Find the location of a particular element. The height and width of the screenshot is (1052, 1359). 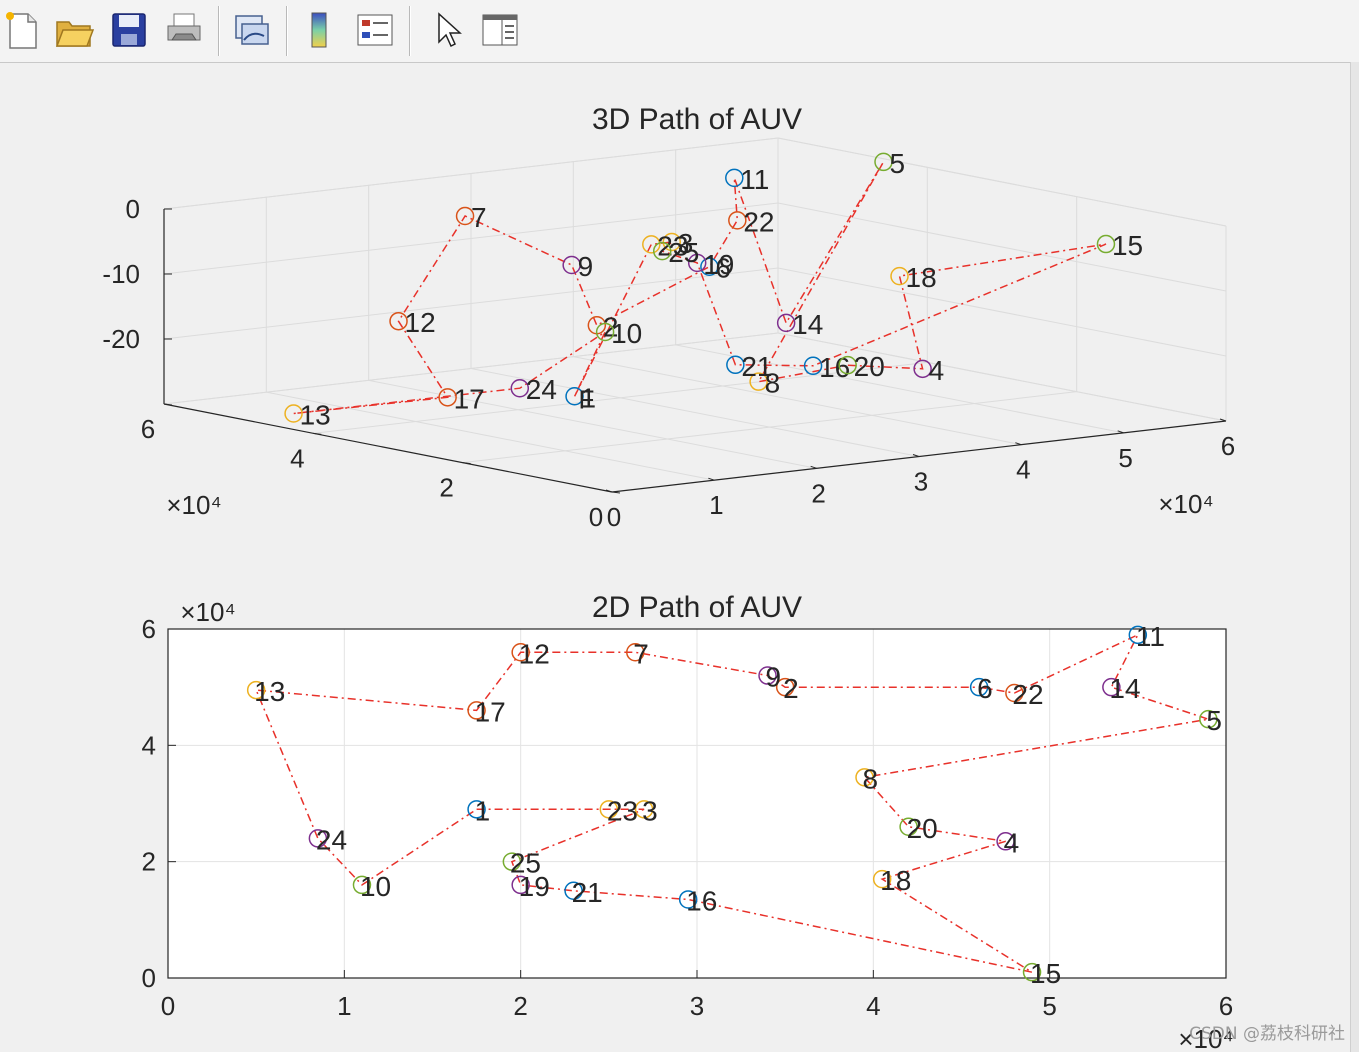

waypoint-label-2d: 16 is located at coordinates (701, 900).